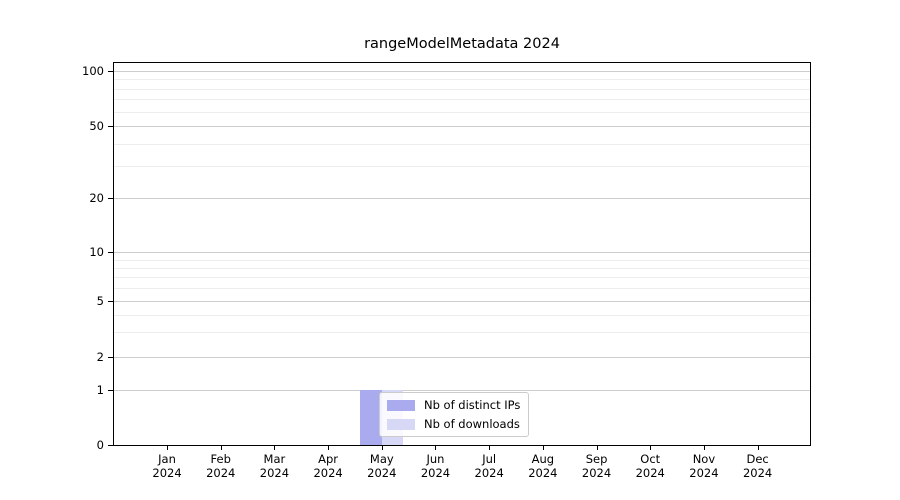 This screenshot has width=900, height=500. I want to click on x-tick-label-mar-2024: Mar 2024, so click(274, 466).